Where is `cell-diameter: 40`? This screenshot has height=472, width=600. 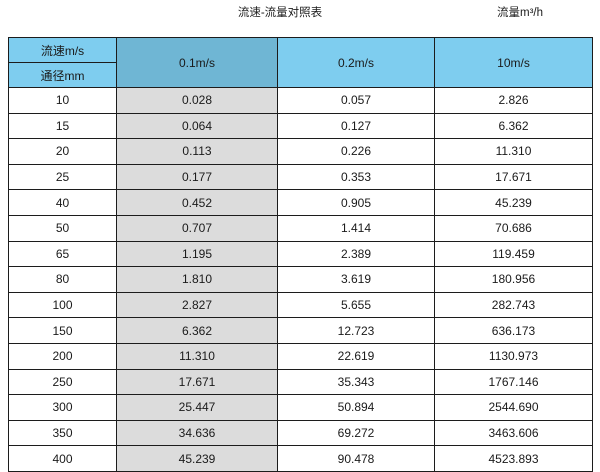 cell-diameter: 40 is located at coordinates (62, 202).